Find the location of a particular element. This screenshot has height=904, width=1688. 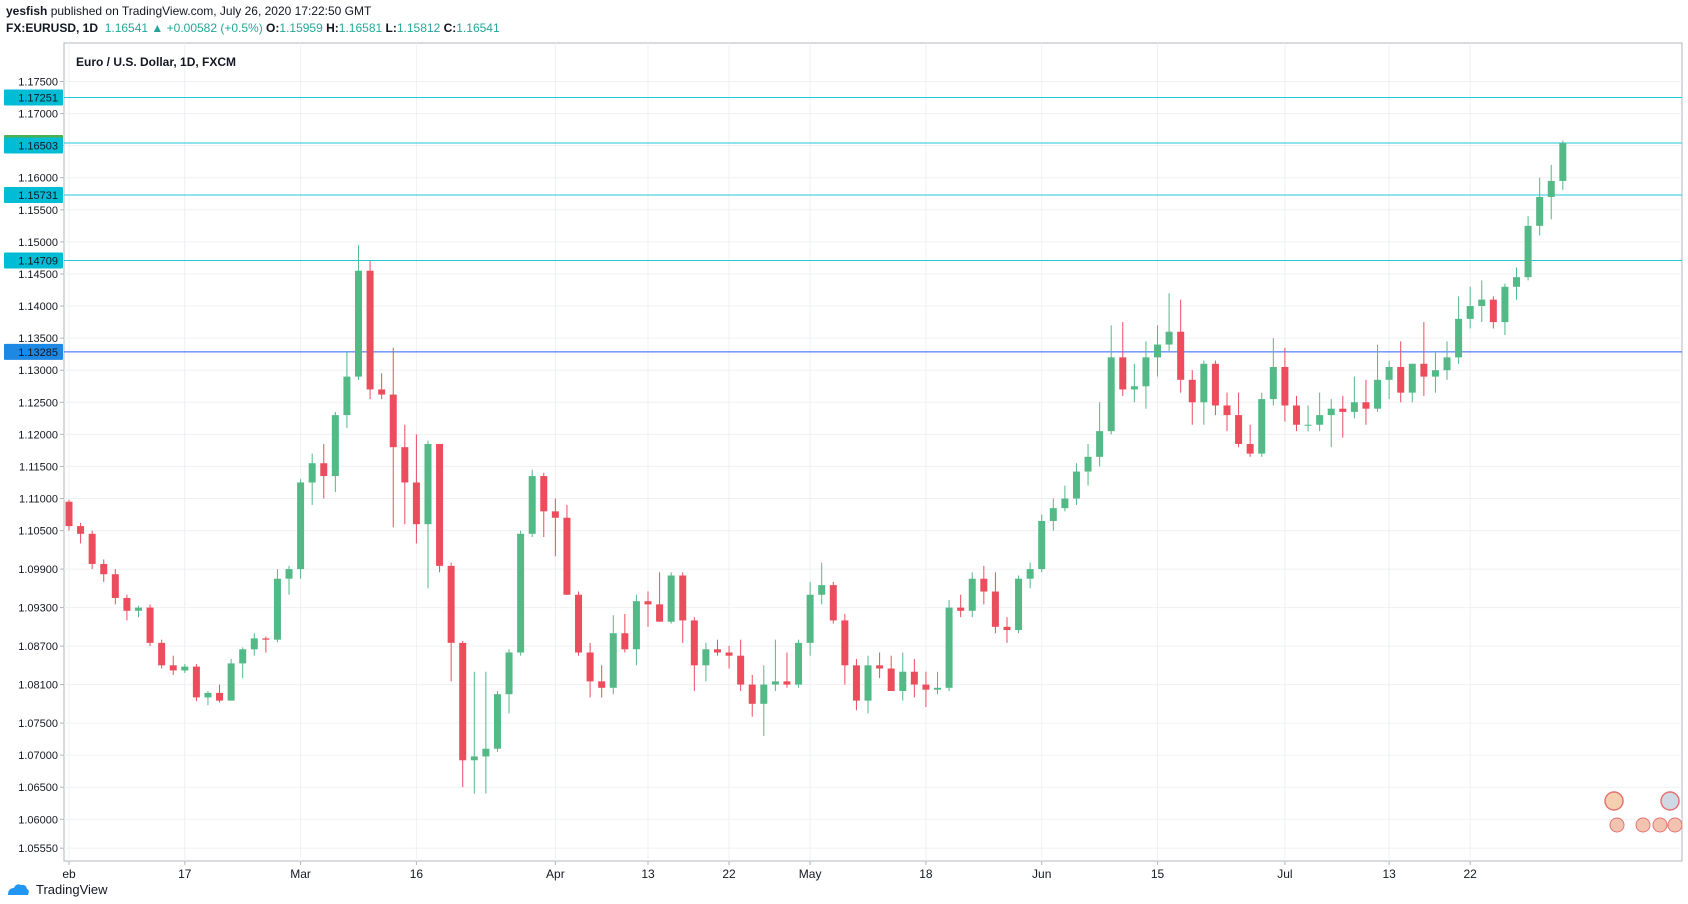

high-value: 1.16581 is located at coordinates (360, 28).